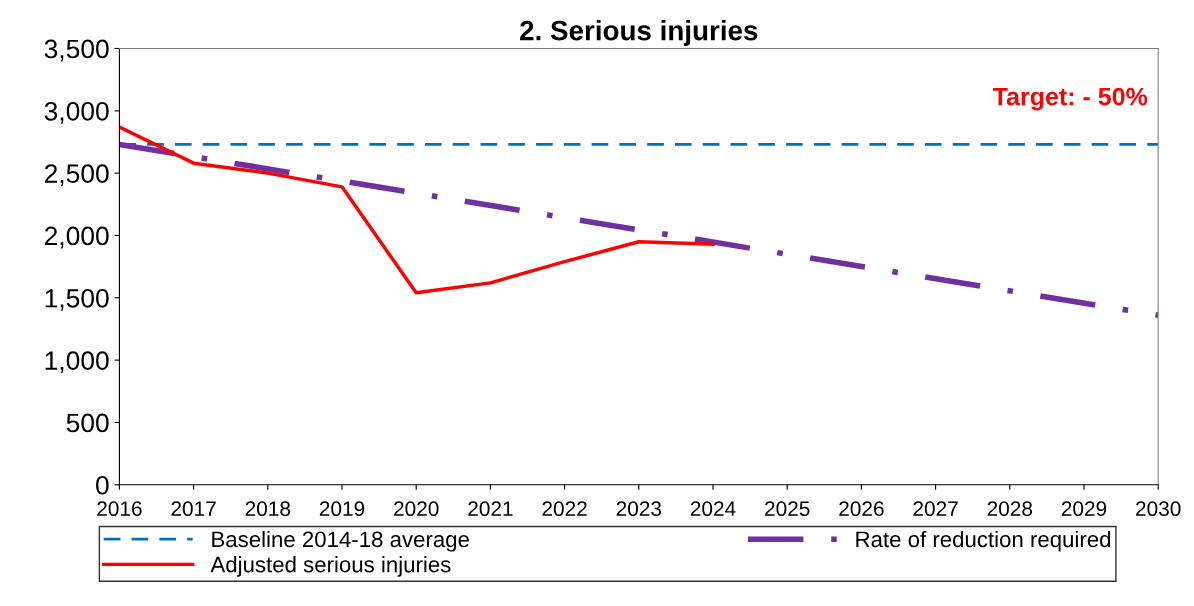  Describe the element at coordinates (935, 509) in the screenshot. I see `x-tick-label: 2027` at that location.